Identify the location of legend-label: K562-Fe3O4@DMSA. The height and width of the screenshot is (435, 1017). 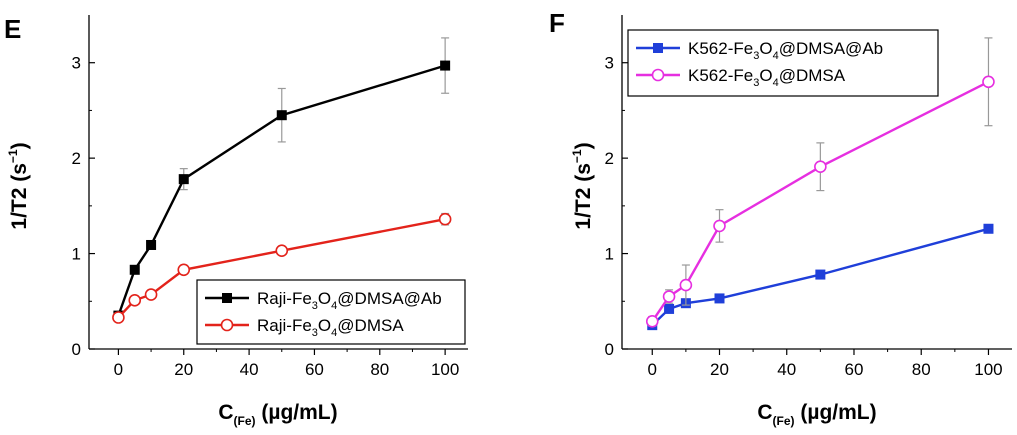
(767, 77).